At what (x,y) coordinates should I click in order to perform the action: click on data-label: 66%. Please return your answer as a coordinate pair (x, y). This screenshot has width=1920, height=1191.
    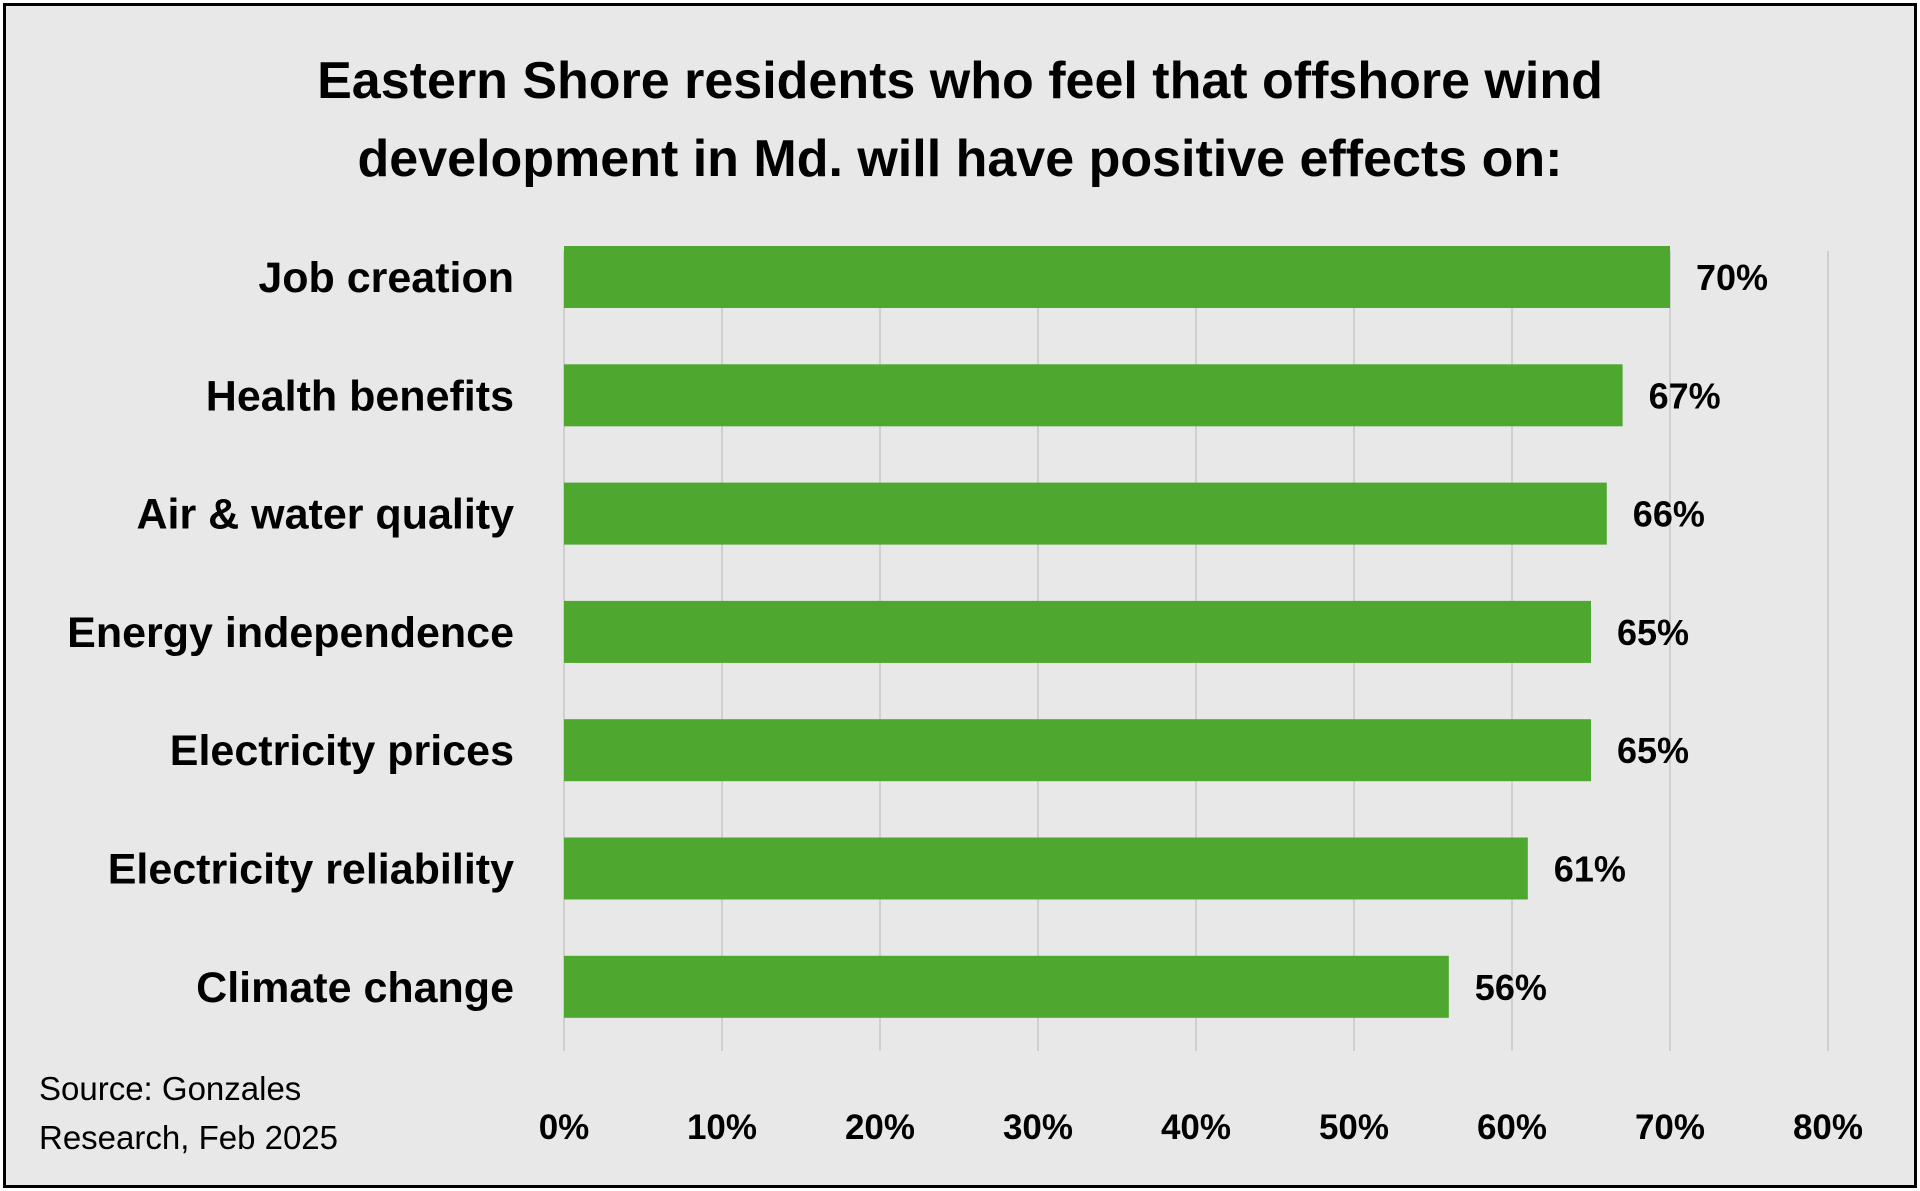
    Looking at the image, I should click on (1669, 514).